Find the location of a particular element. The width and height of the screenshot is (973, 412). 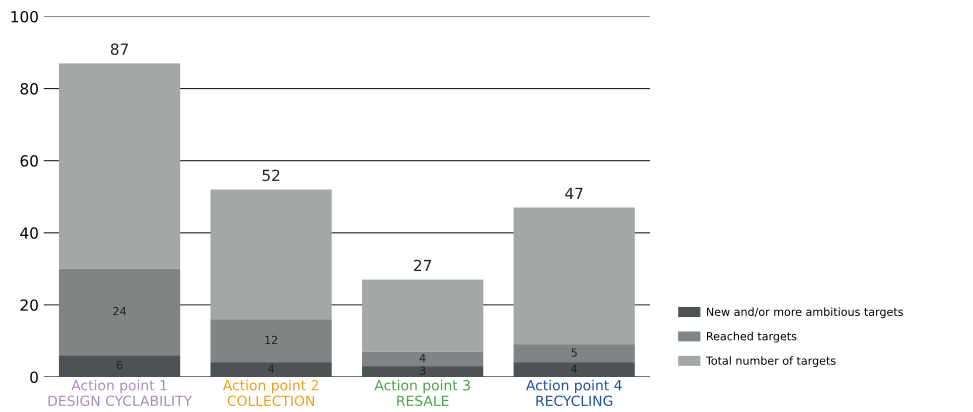

y-tick-label: 100 is located at coordinates (24, 16).